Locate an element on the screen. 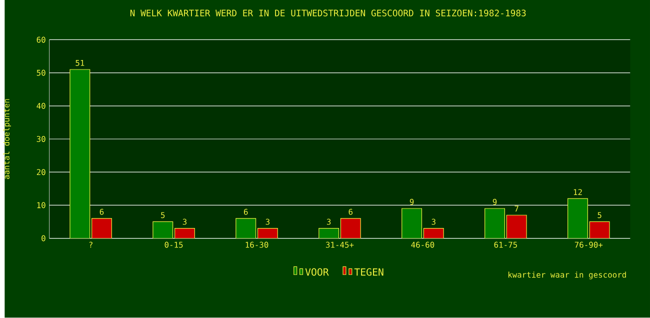 Image resolution: width=650 pixels, height=318 pixels. chart-title: N WELK KWARTIER WERD ER IN DE UITWEDSTRIJDEN GESCOORD IN SEIZOEN:1982-1983 is located at coordinates (328, 13).